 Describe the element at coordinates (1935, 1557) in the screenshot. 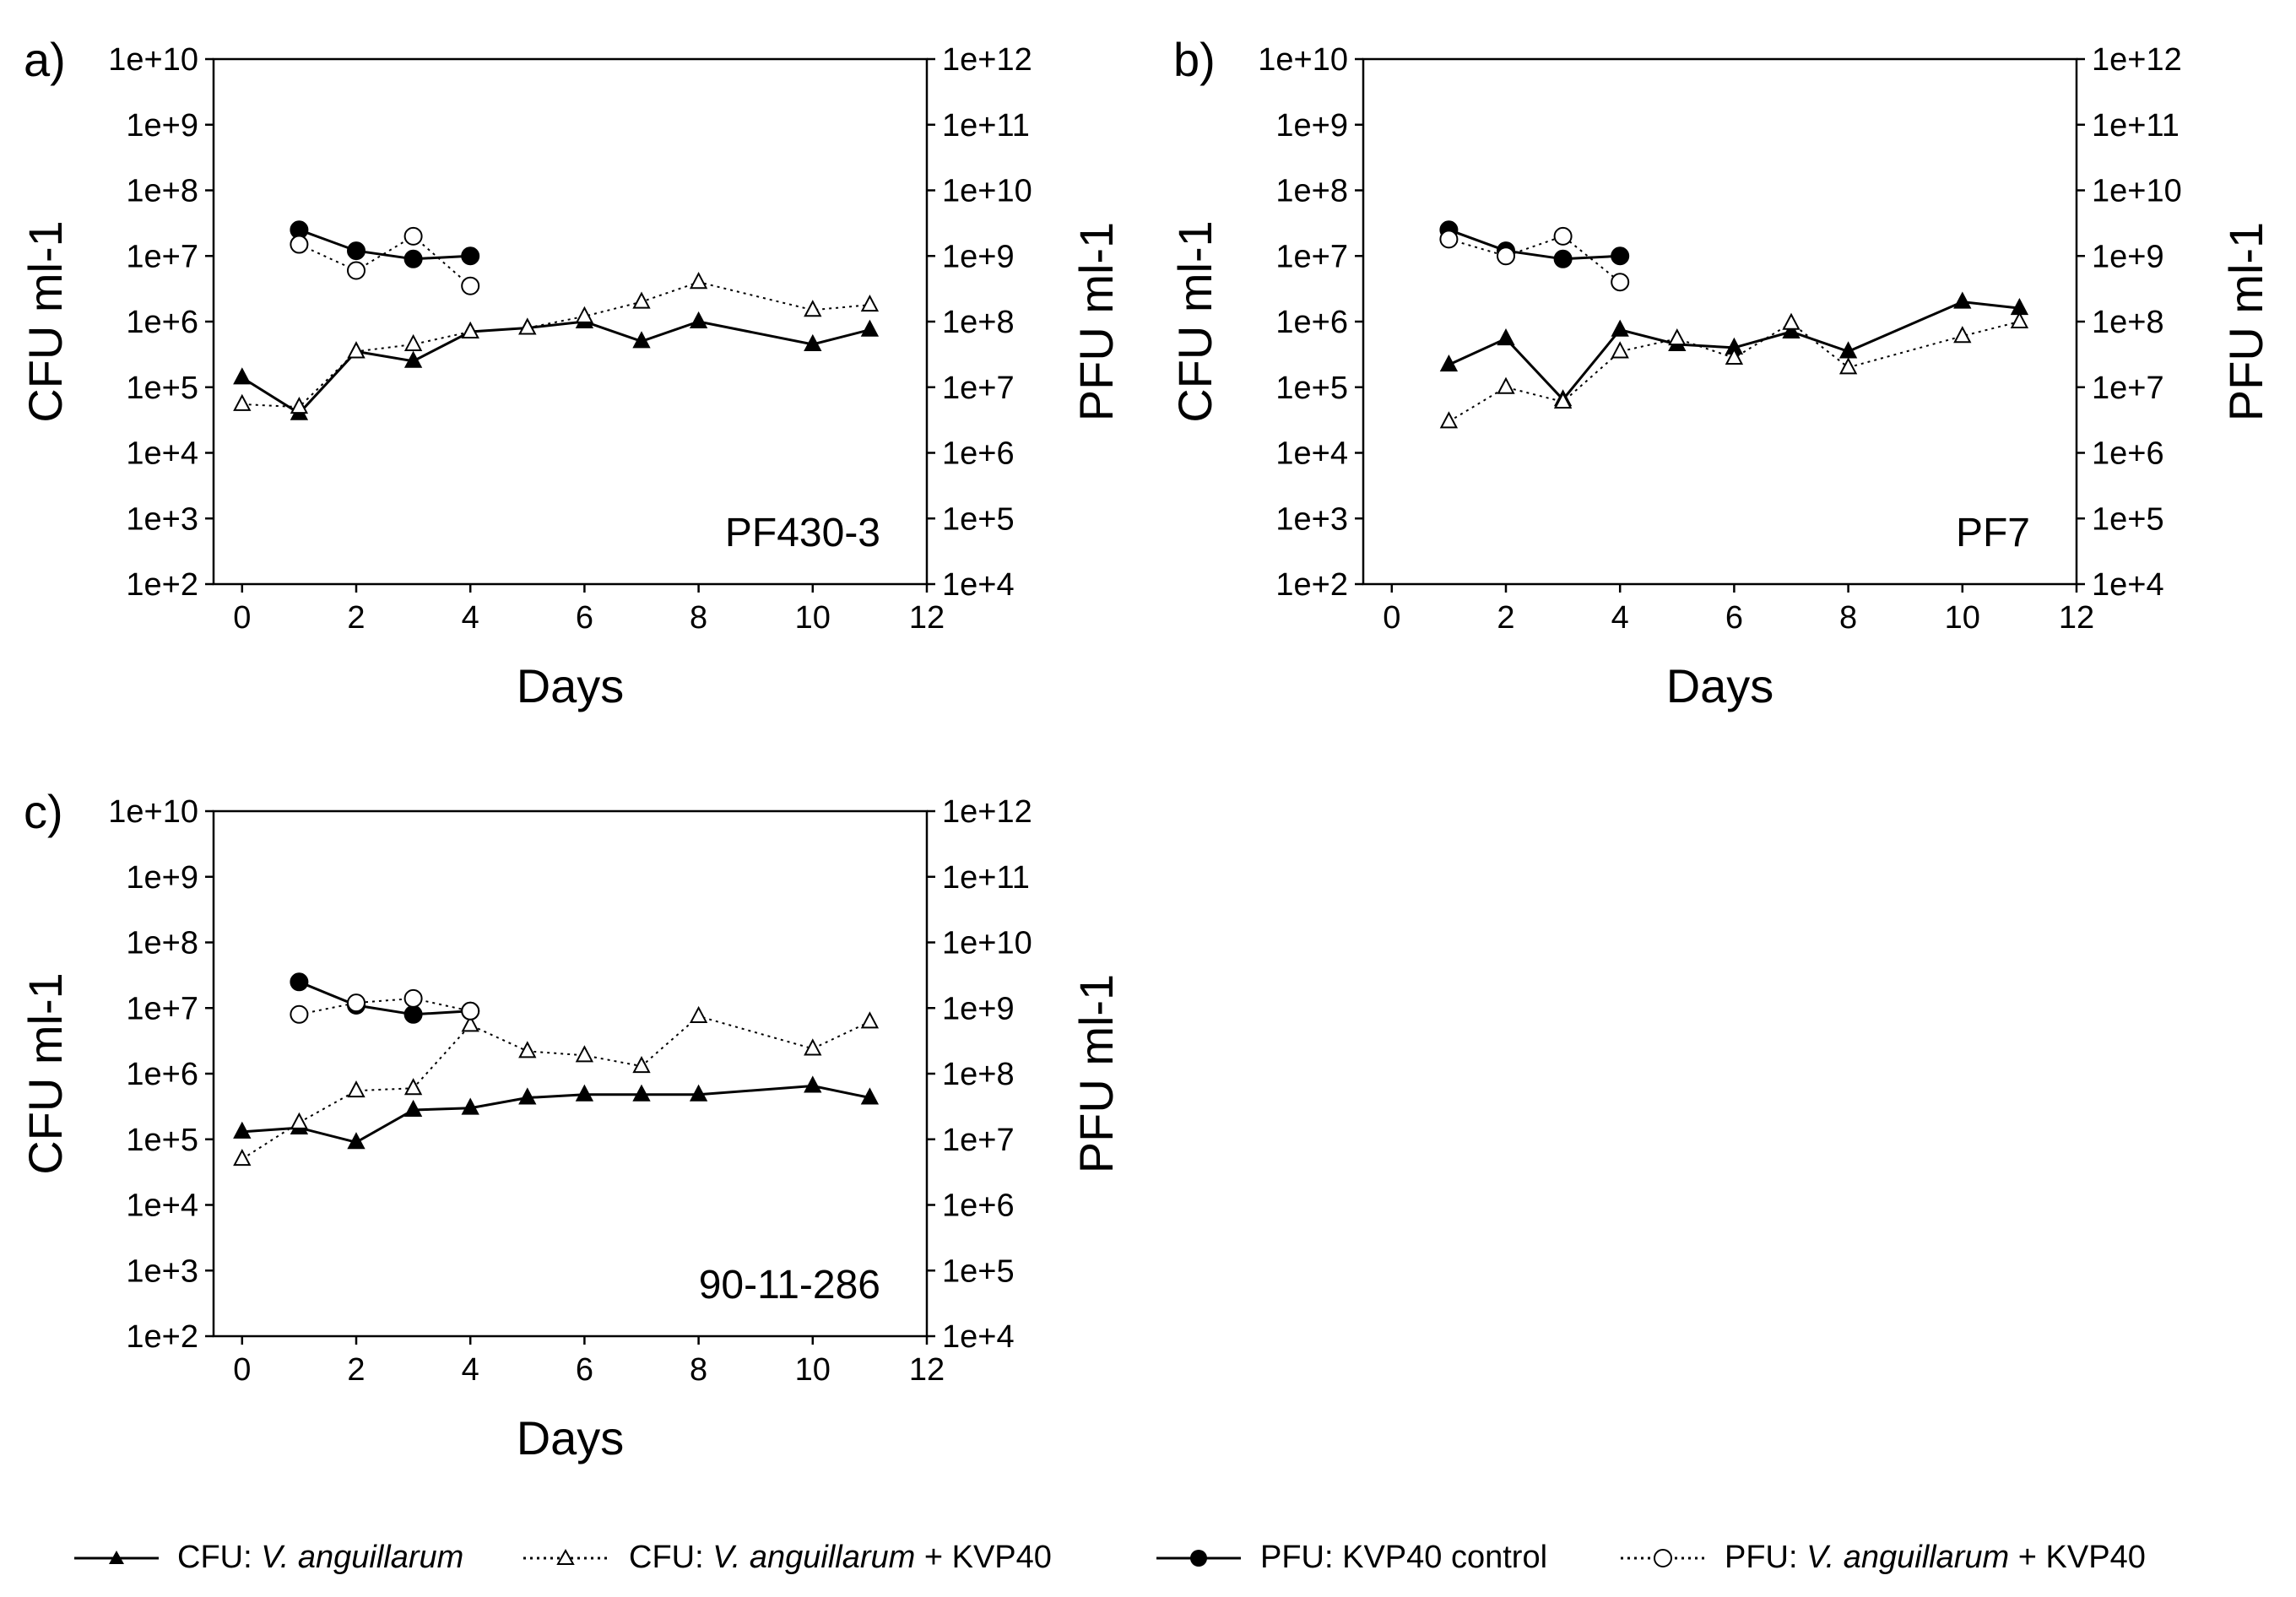

I see `legend-label: PFU: V. anguillarum + KVP40` at that location.